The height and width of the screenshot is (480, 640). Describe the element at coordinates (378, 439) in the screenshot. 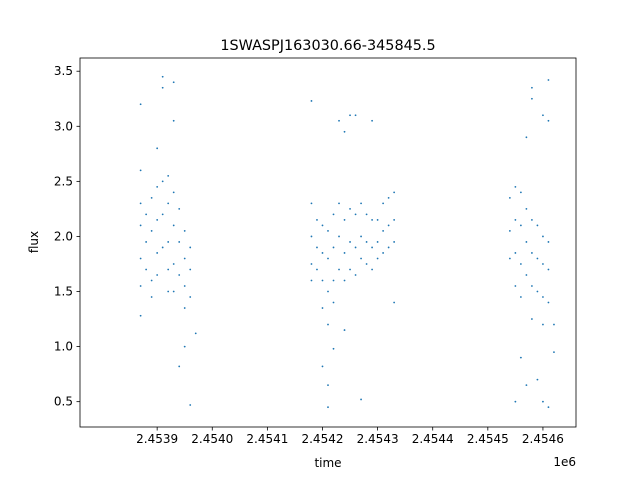

I see `x-tick-label: 2.4543` at that location.